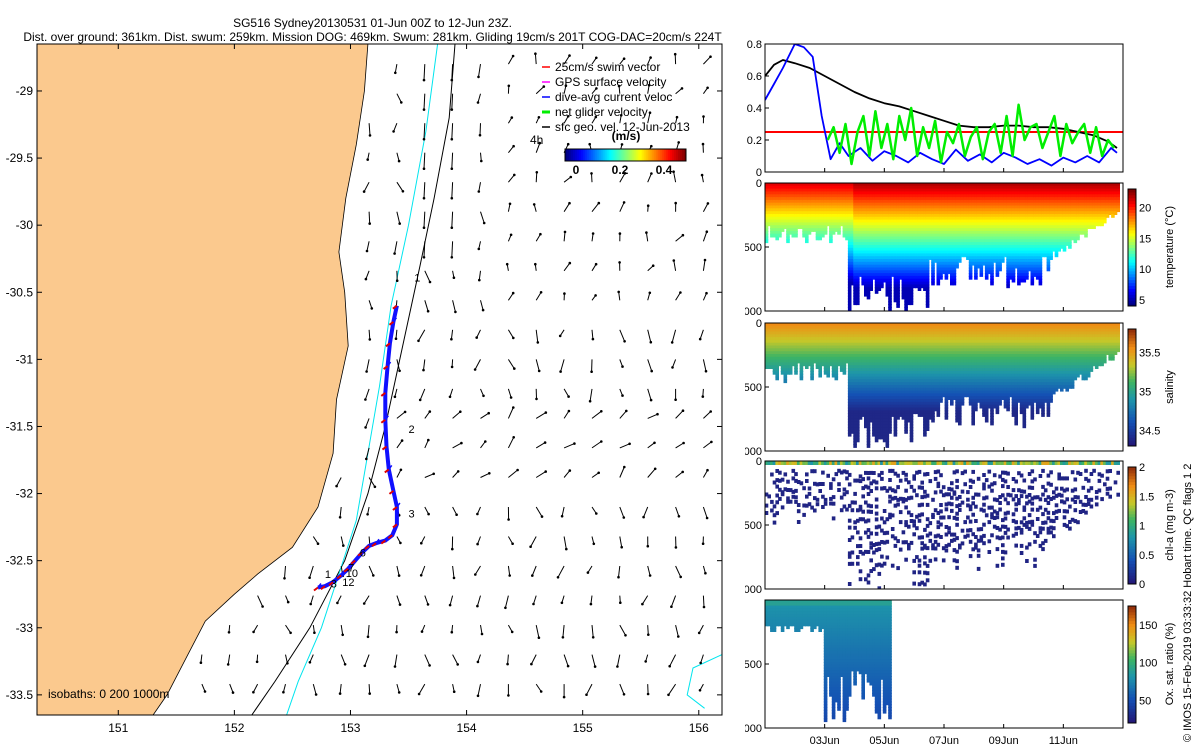 The height and width of the screenshot is (750, 1200). Describe the element at coordinates (363, 554) in the screenshot. I see `track-day-label: 6` at that location.